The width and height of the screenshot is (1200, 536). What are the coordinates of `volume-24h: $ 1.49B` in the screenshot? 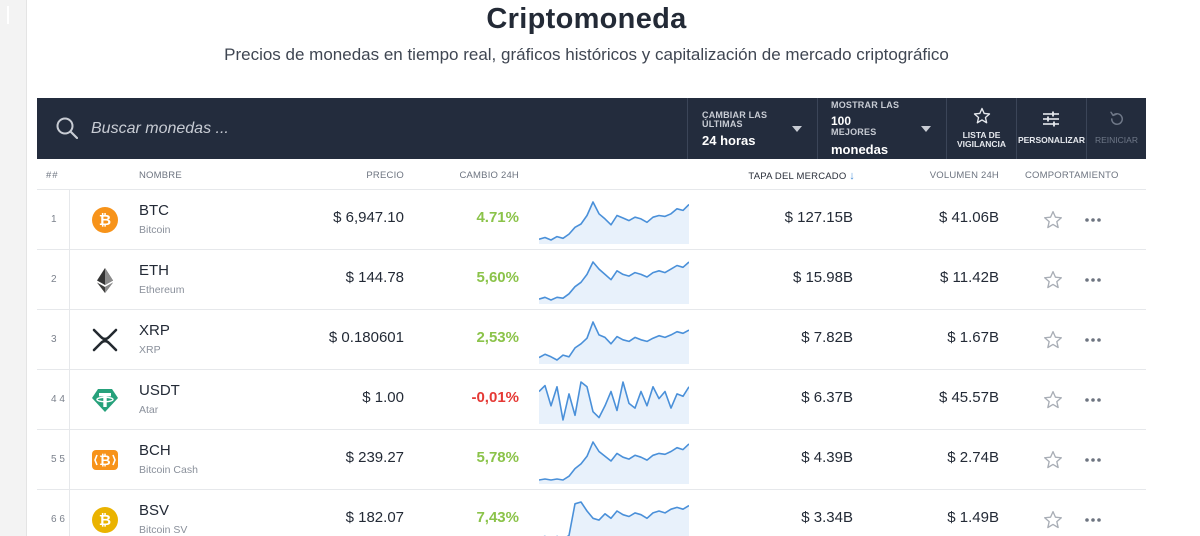 It's located at (973, 517).